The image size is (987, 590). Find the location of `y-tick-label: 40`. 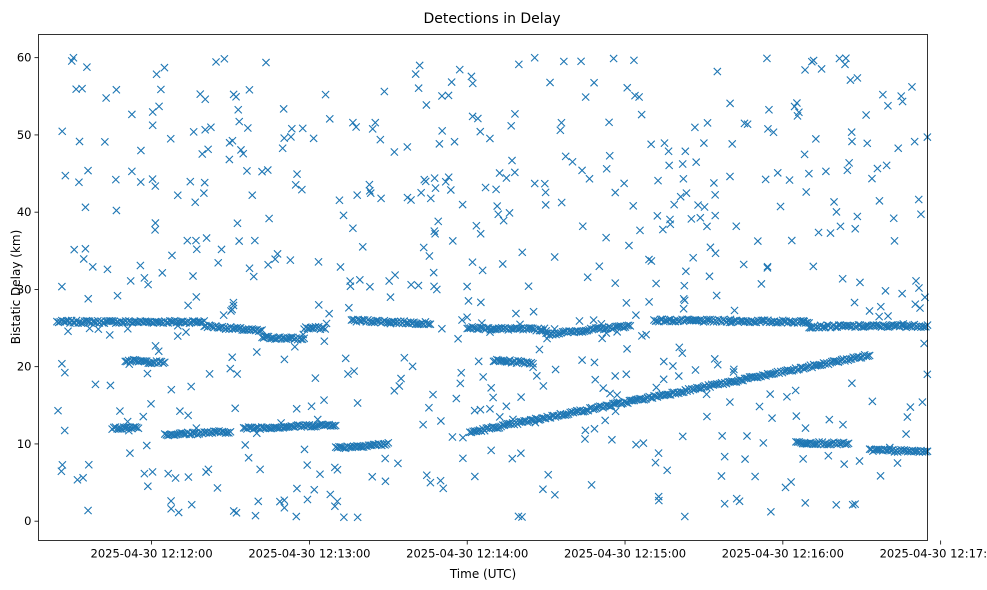

y-tick-label: 40 is located at coordinates (24, 212).